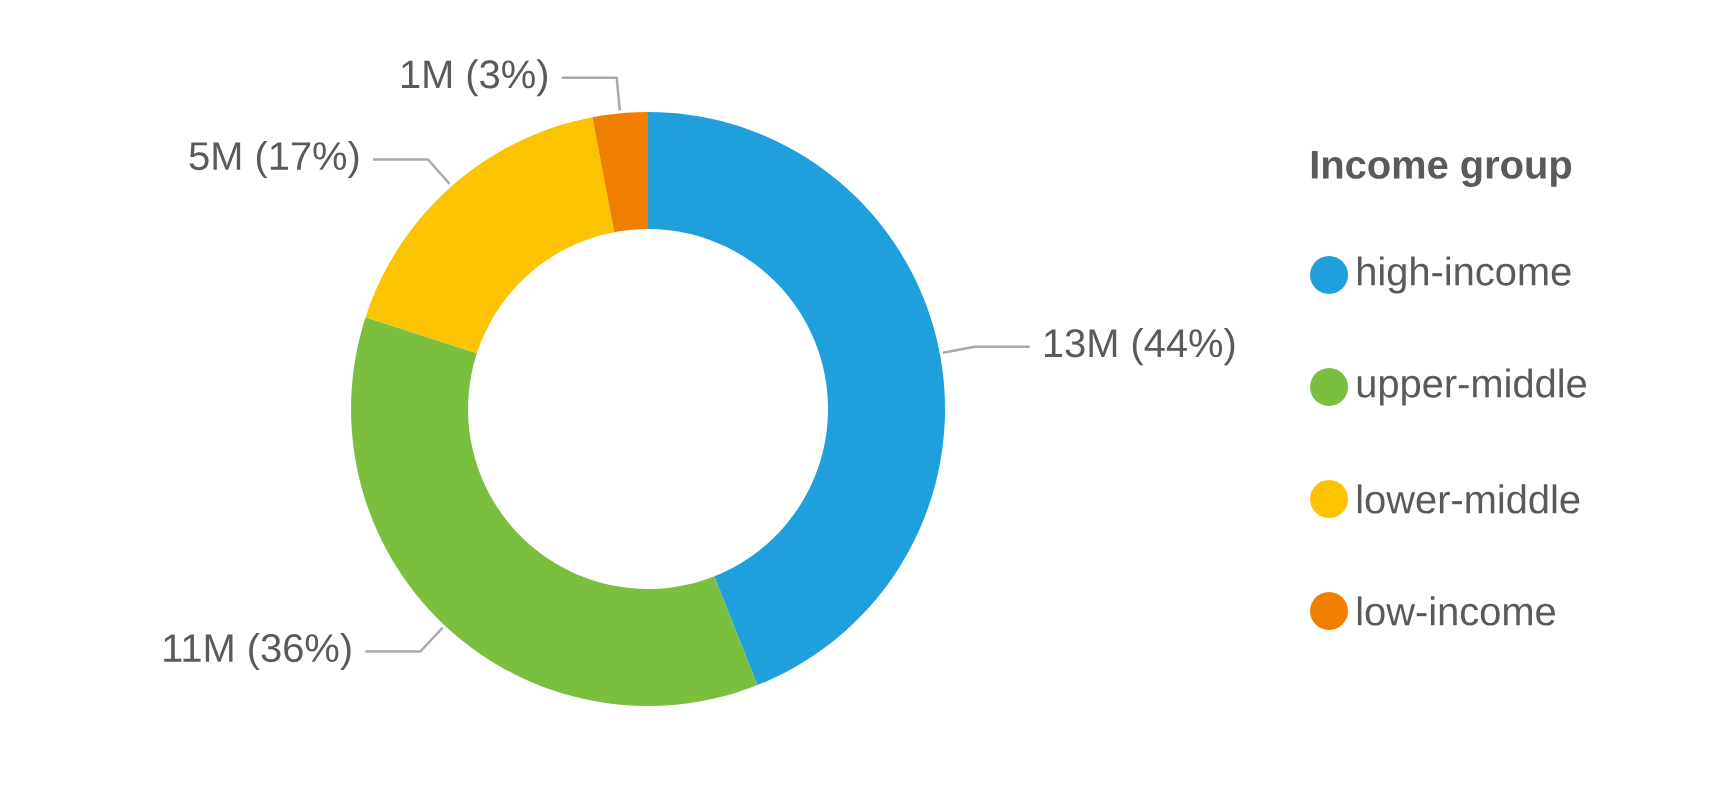  I want to click on data-label: 5M (17%), so click(274, 159).